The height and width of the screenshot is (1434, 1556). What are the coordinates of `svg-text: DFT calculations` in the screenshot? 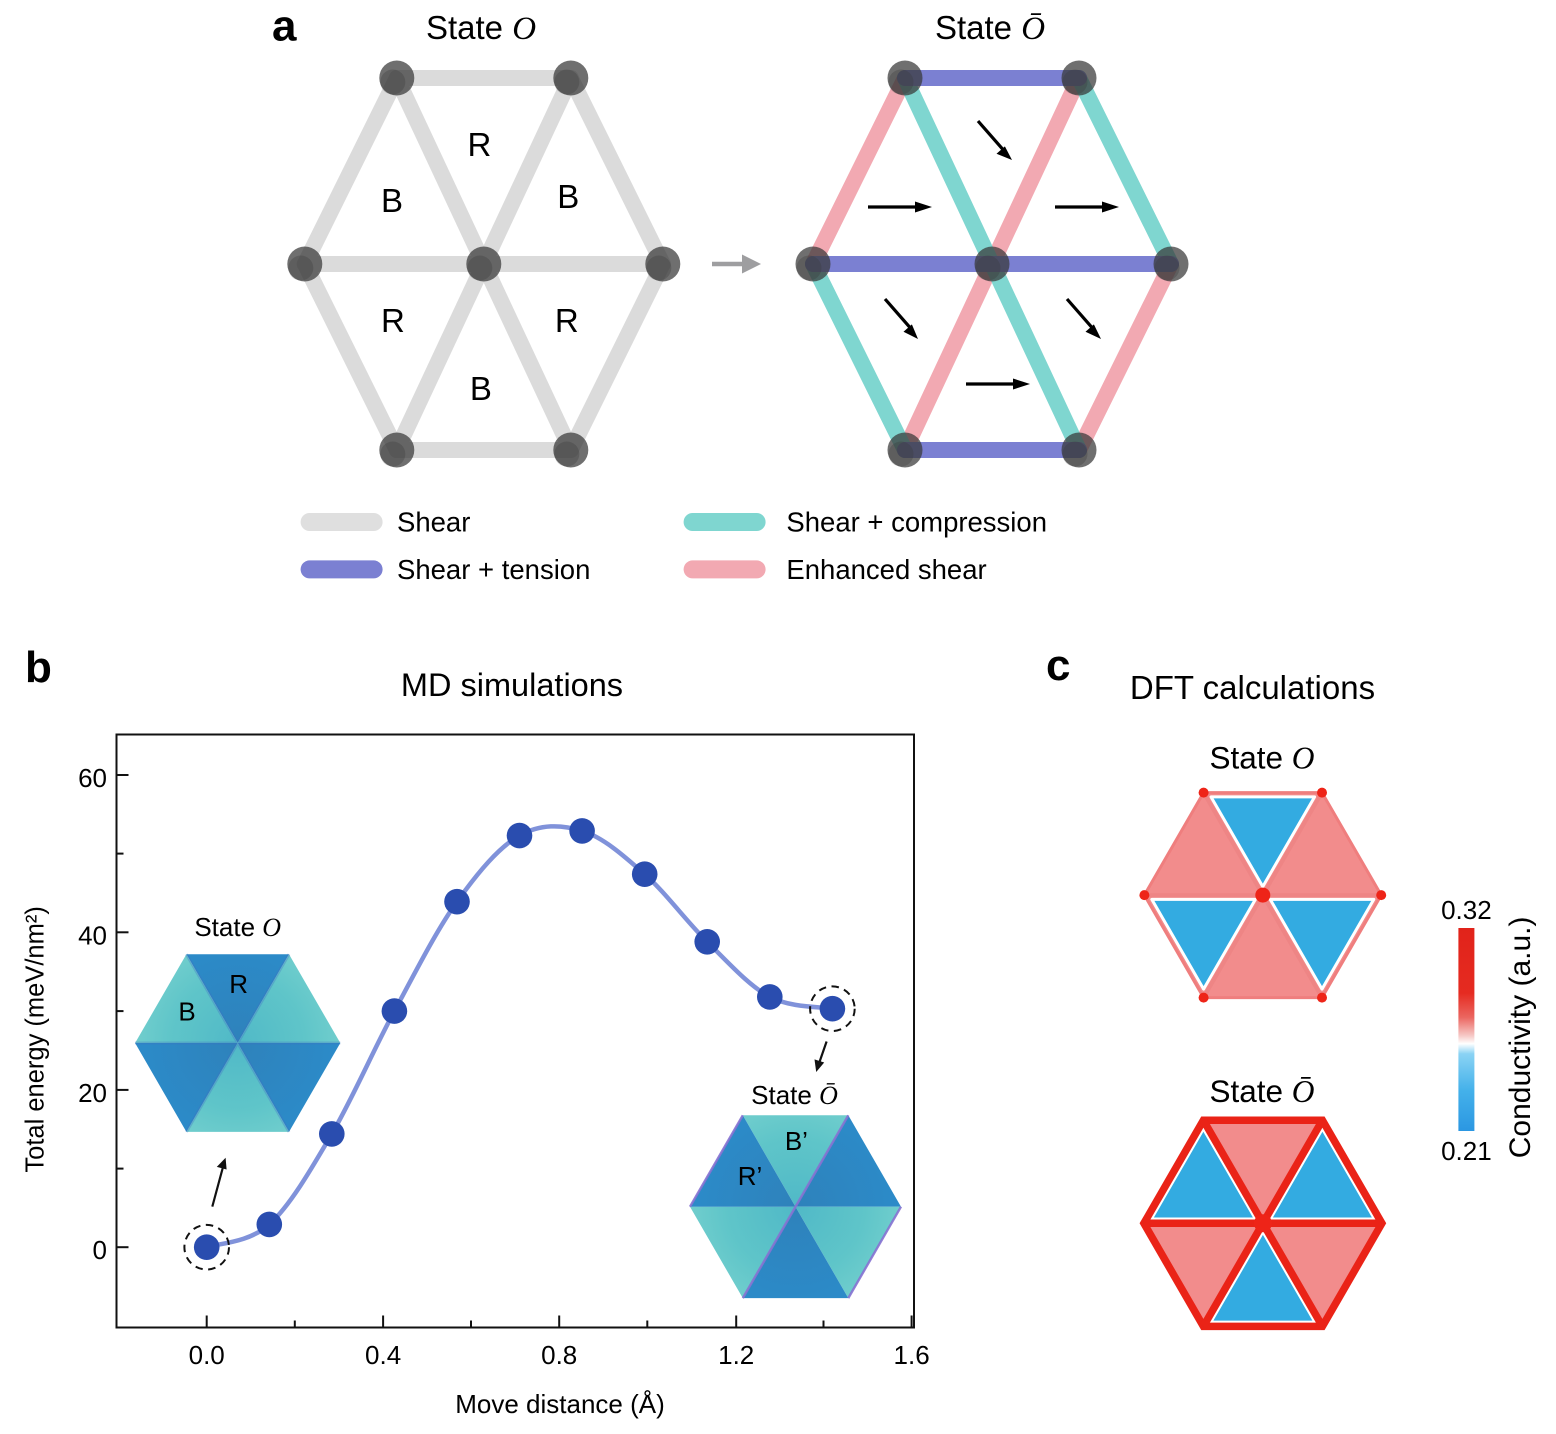 It's located at (1252, 687).